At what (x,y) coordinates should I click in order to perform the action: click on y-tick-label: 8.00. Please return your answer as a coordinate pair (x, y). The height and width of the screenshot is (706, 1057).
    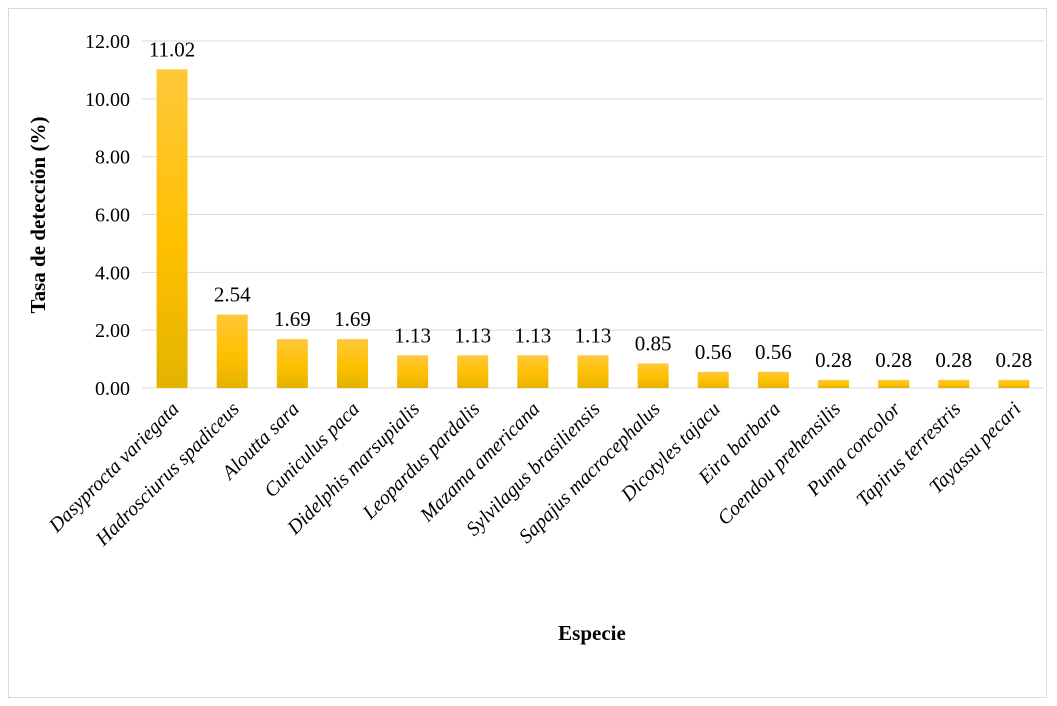
    Looking at the image, I should click on (112, 158).